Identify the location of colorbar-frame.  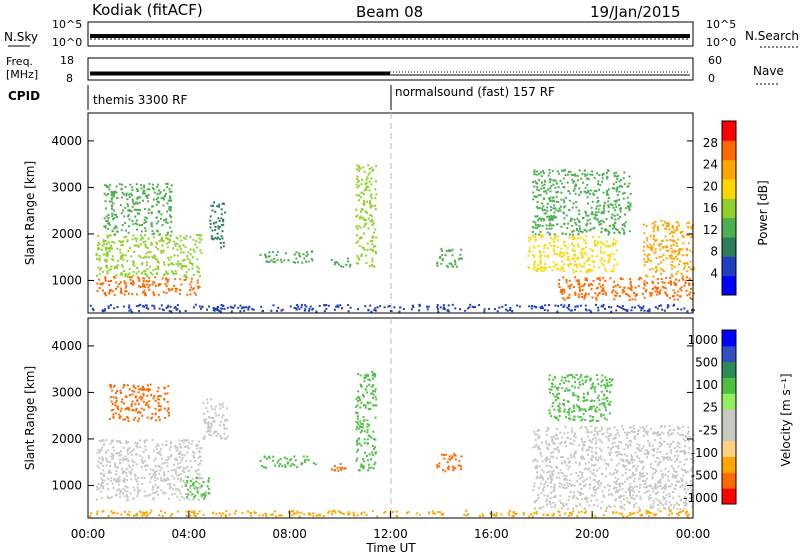
(729, 208).